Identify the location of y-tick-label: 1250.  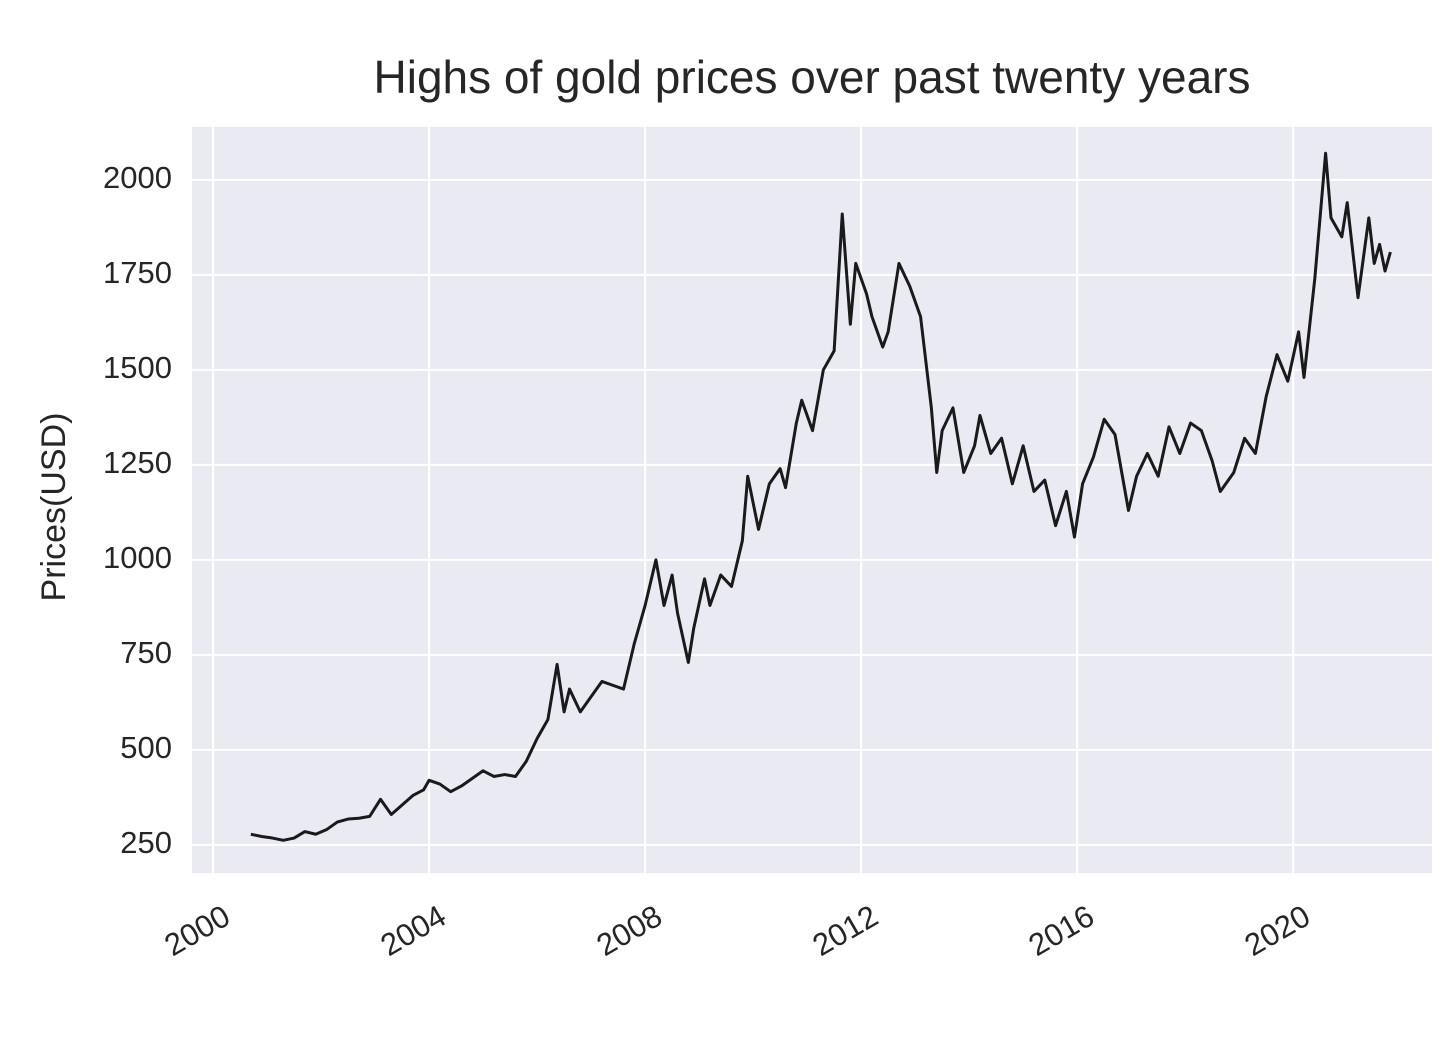
(137, 462).